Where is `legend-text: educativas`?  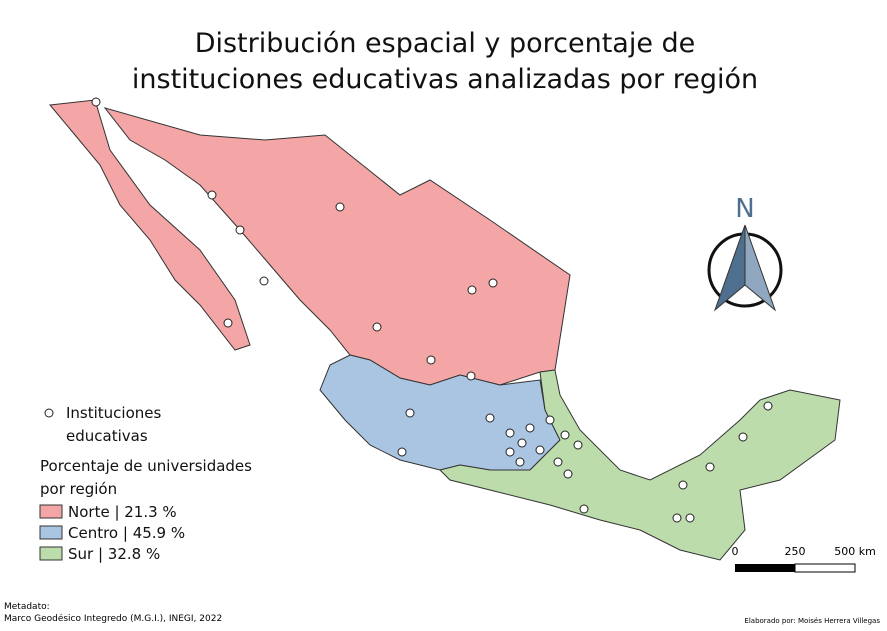 legend-text: educativas is located at coordinates (107, 436).